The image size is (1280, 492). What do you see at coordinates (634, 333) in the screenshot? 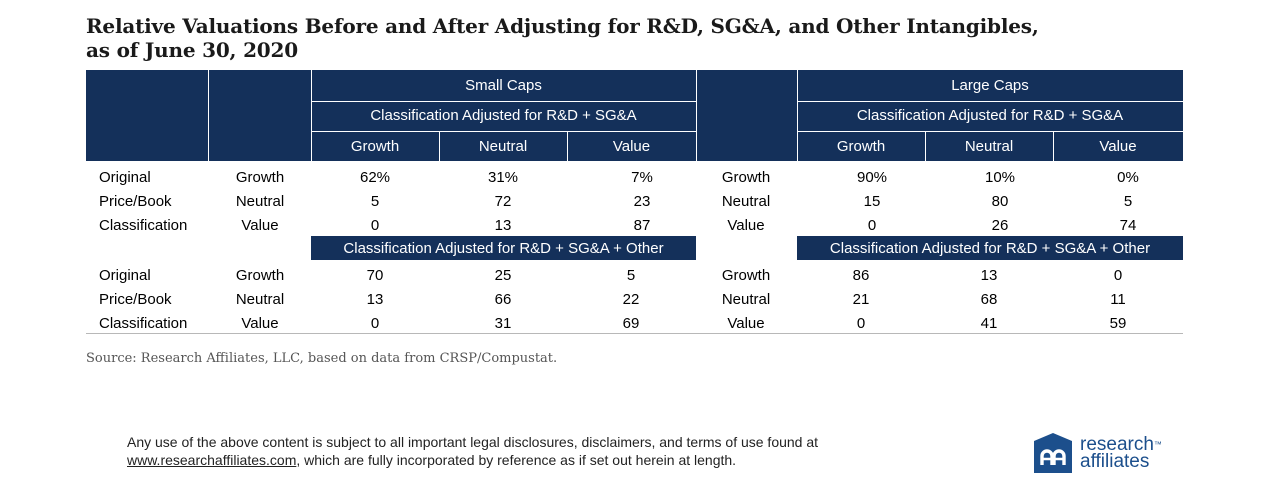
I see `table-bottom-rule` at bounding box center [634, 333].